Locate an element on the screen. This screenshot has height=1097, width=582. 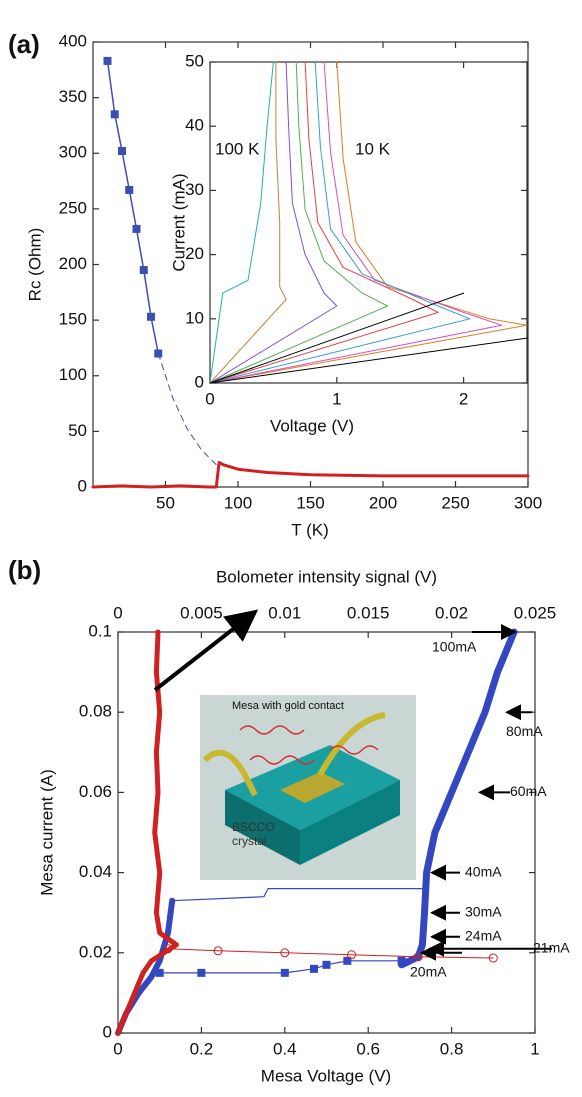
x2-tick-label: 0.01 is located at coordinates (284, 612).